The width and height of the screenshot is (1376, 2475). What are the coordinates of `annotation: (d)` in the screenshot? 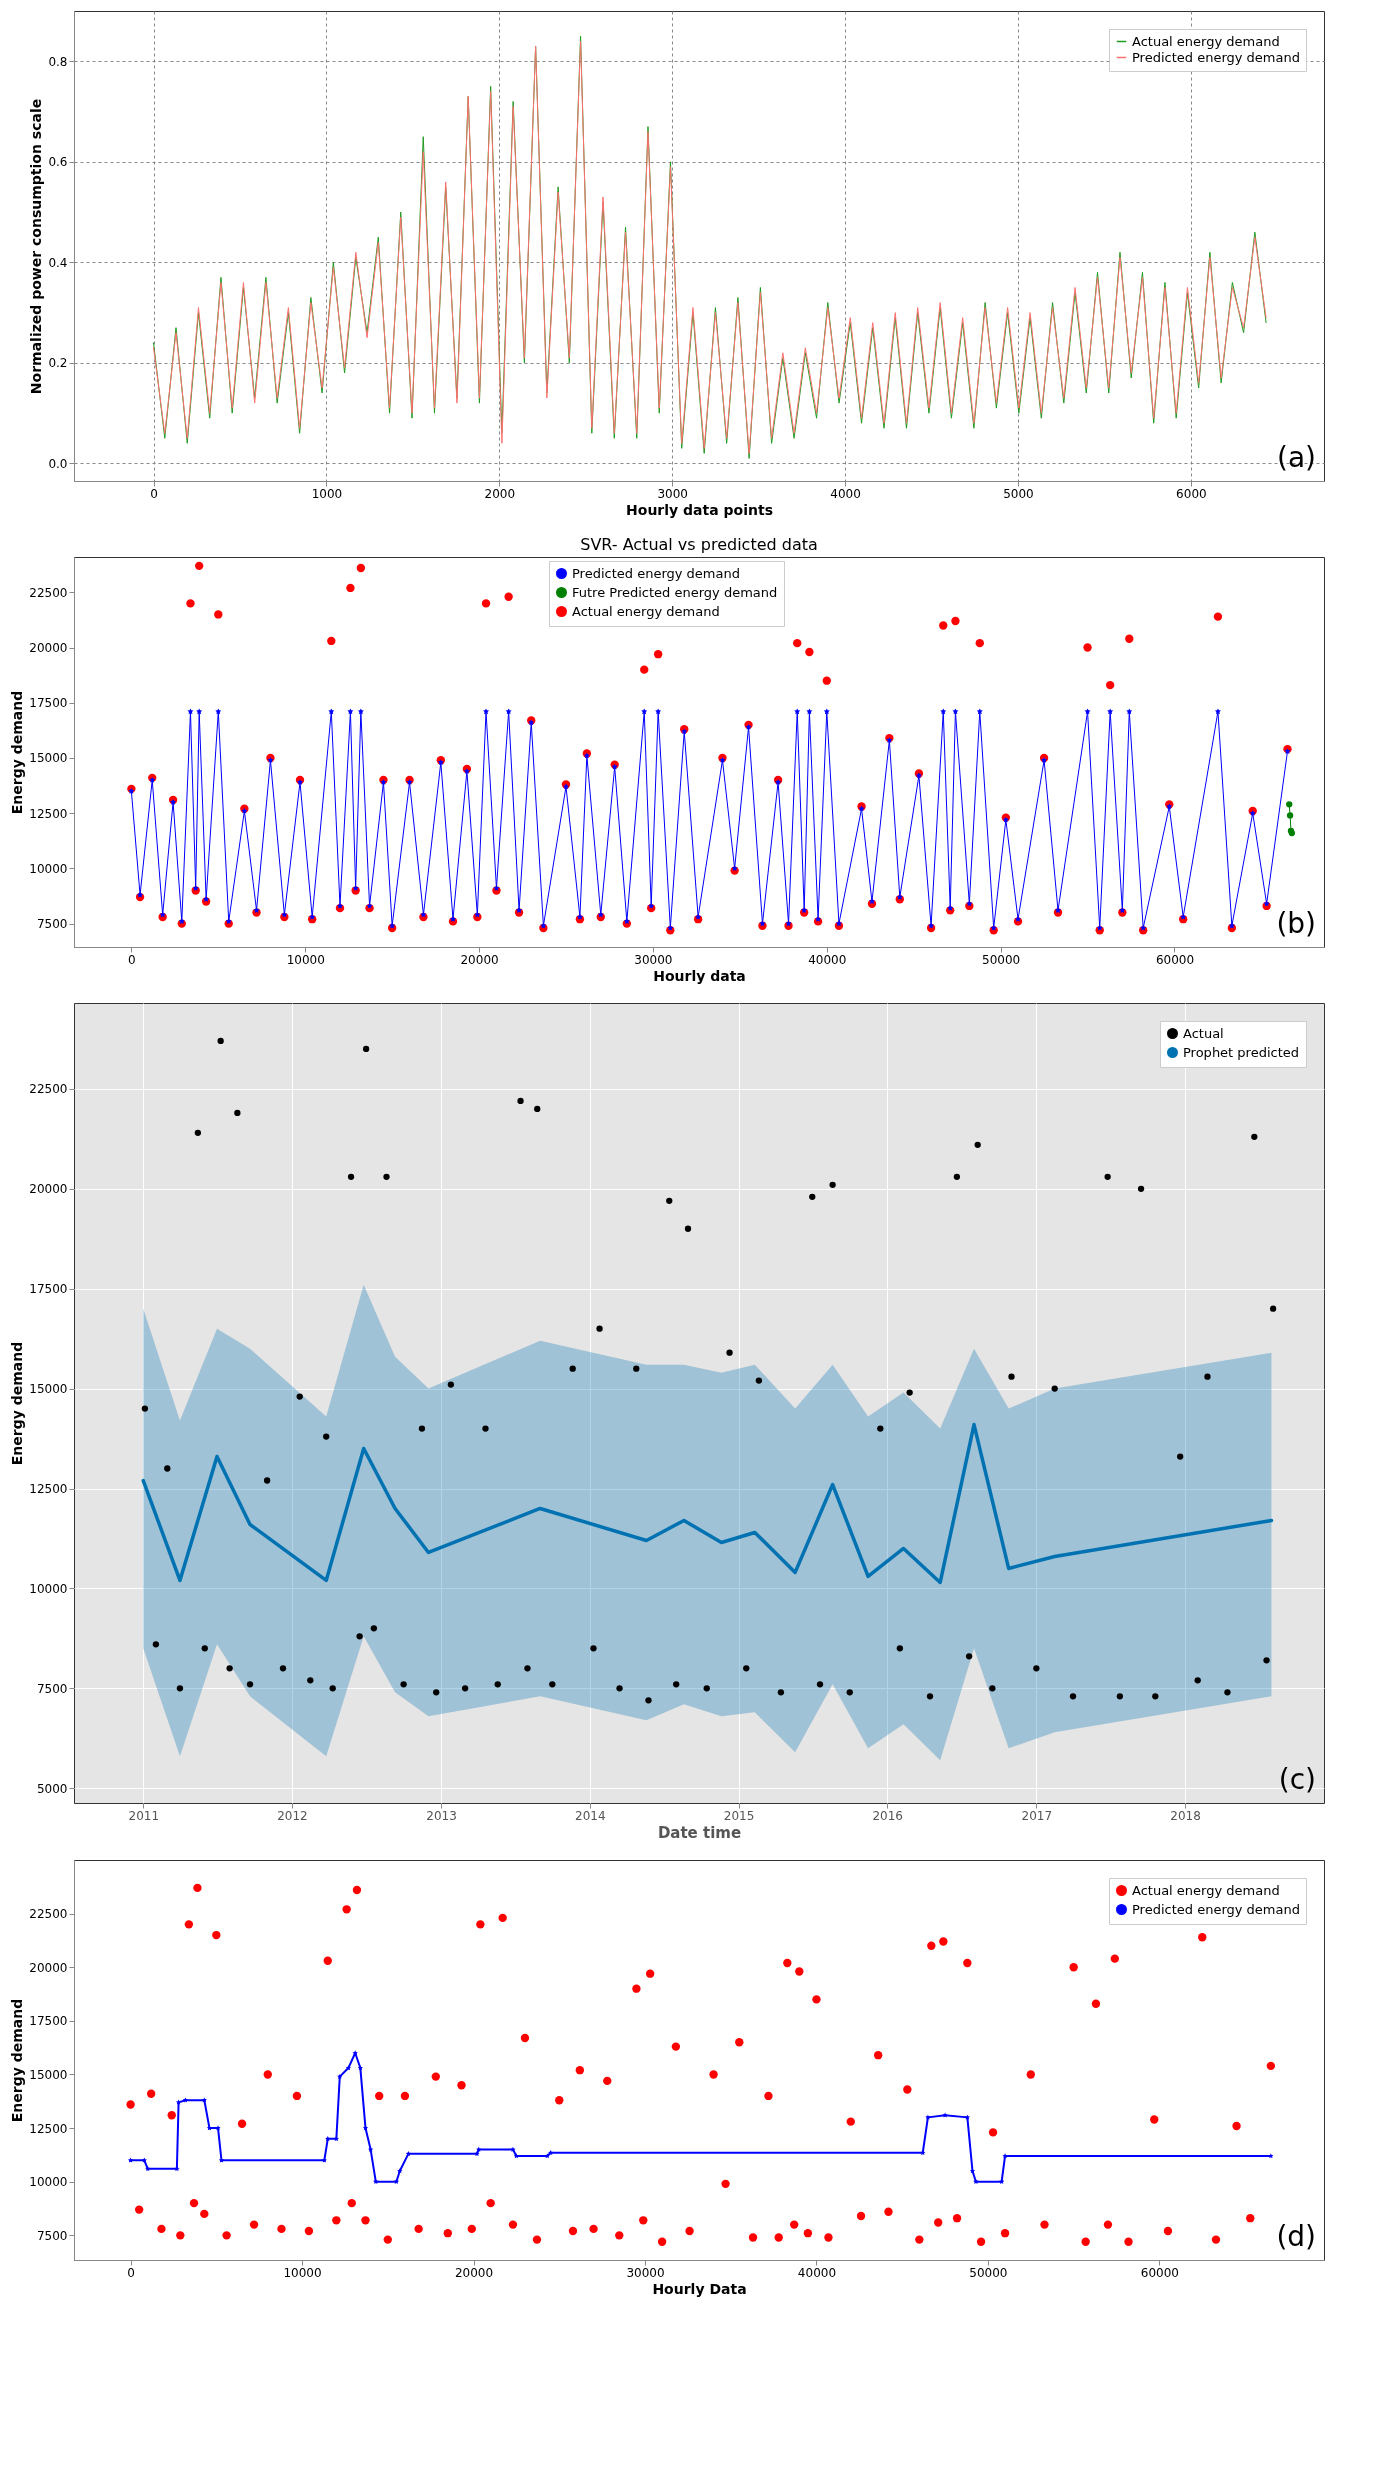 It's located at (1296, 2236).